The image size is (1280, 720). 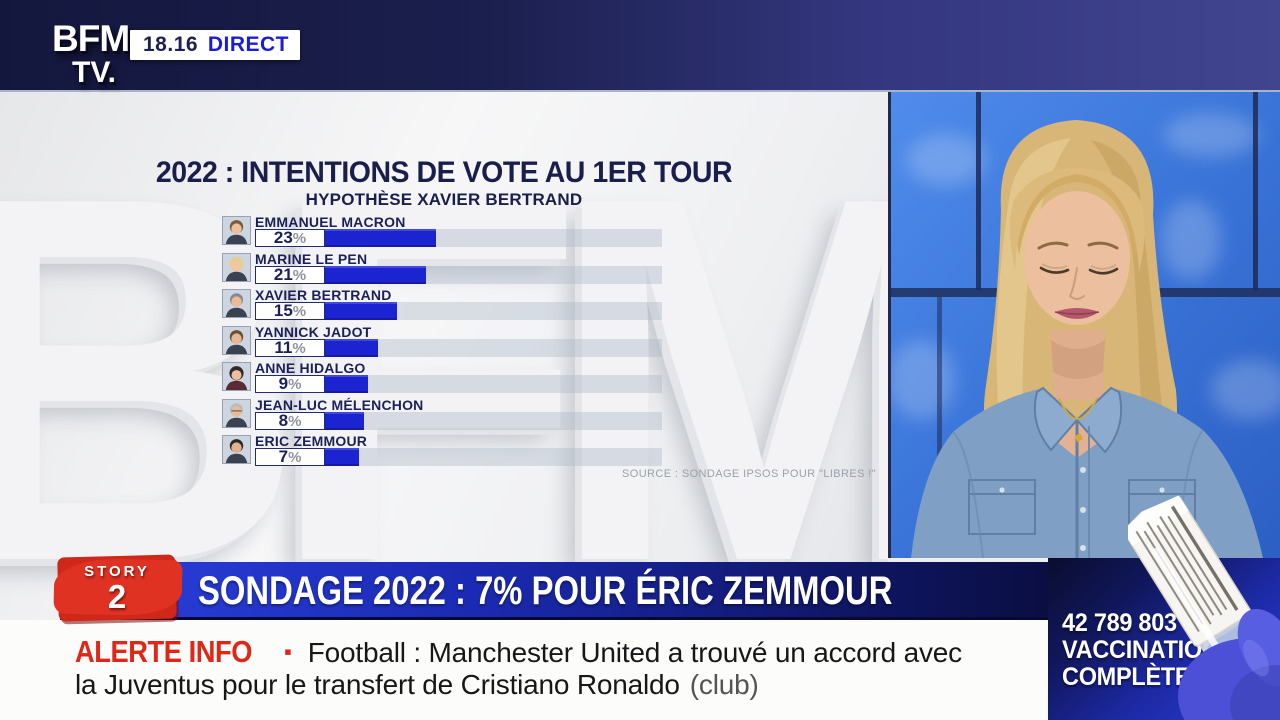 What do you see at coordinates (171, 44) in the screenshot?
I see `clock: 18.16` at bounding box center [171, 44].